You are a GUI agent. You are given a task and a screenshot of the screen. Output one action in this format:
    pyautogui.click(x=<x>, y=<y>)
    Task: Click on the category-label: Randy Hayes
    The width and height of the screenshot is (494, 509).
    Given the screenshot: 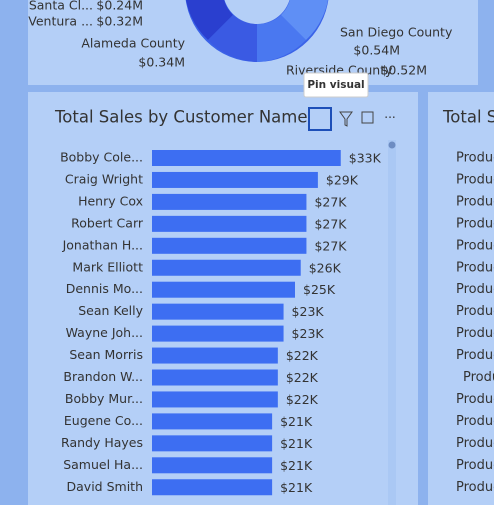 What is the action you would take?
    pyautogui.click(x=102, y=442)
    